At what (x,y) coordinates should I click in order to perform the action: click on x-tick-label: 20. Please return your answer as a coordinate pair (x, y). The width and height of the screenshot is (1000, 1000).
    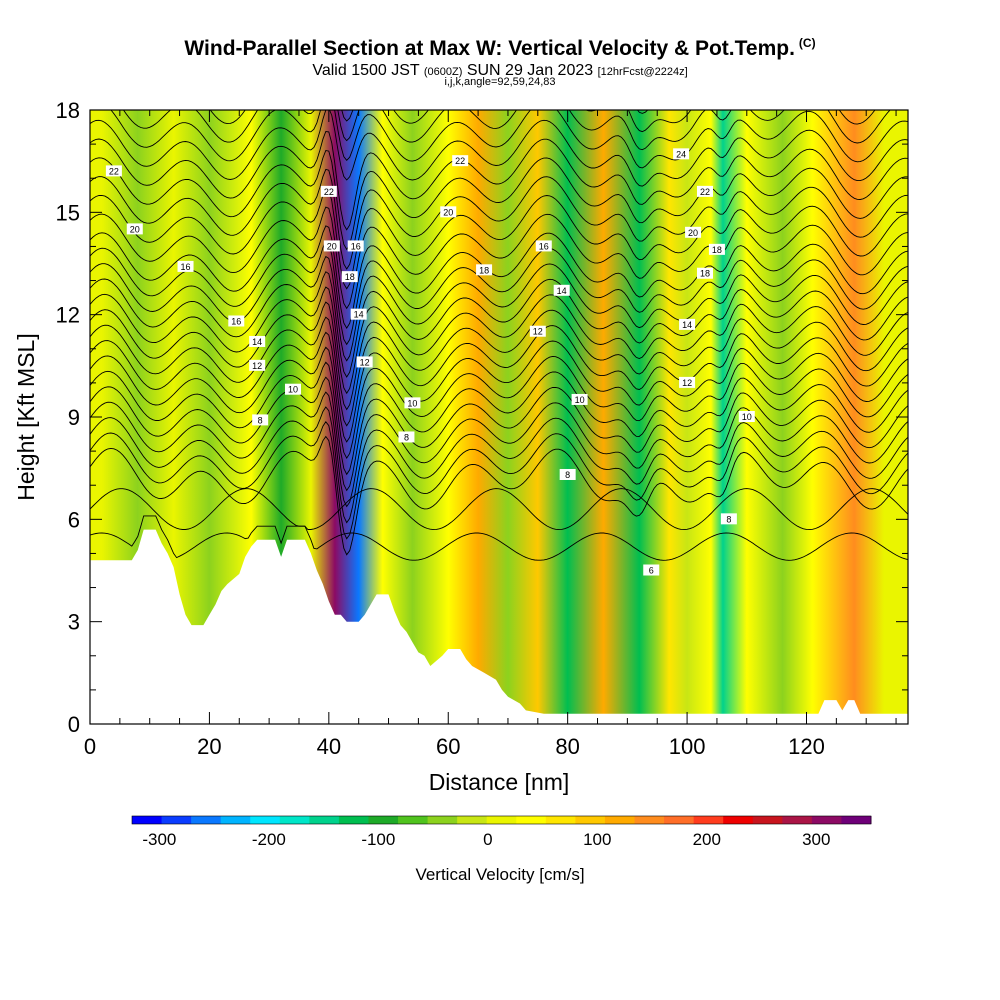
    Looking at the image, I should click on (209, 746).